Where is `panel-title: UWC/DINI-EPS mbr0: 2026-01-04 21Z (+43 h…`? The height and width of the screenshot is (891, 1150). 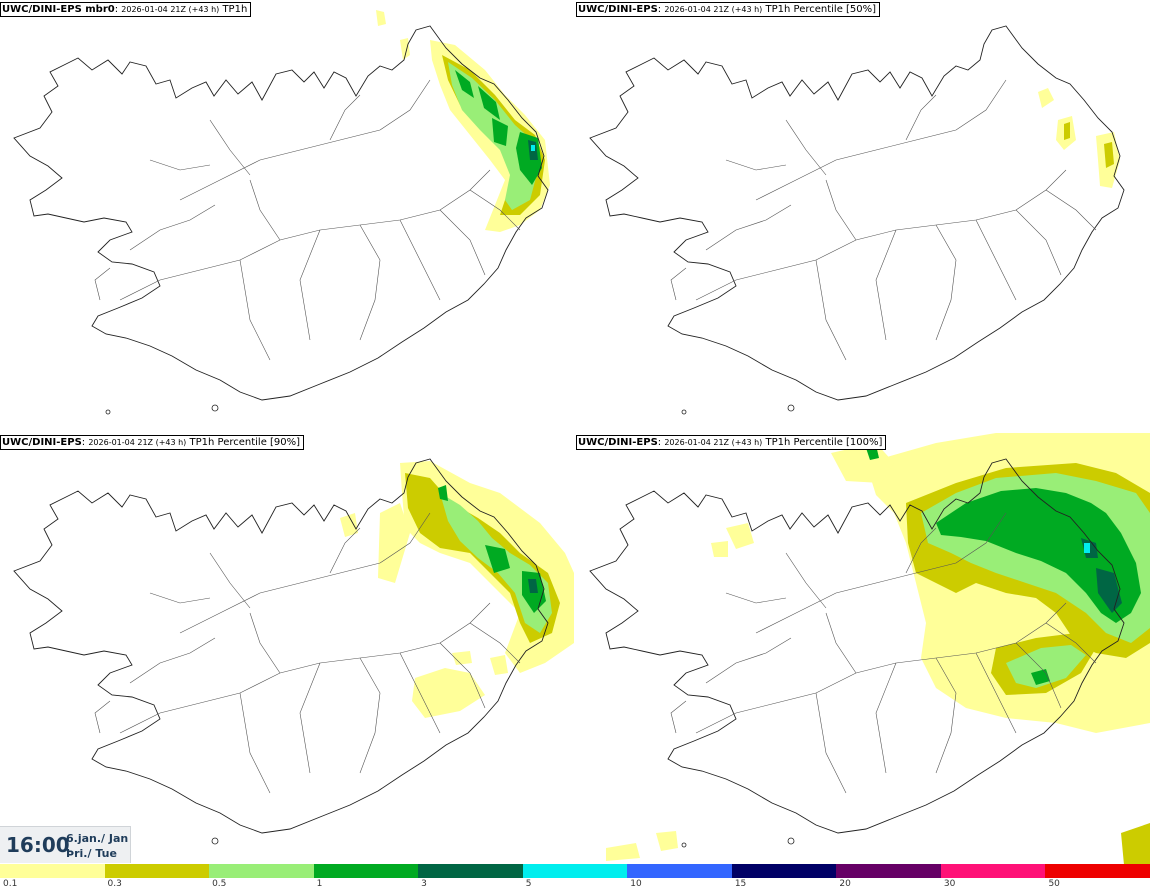 panel-title: UWC/DINI-EPS mbr0: 2026-01-04 21Z (+43 h… is located at coordinates (126, 9).